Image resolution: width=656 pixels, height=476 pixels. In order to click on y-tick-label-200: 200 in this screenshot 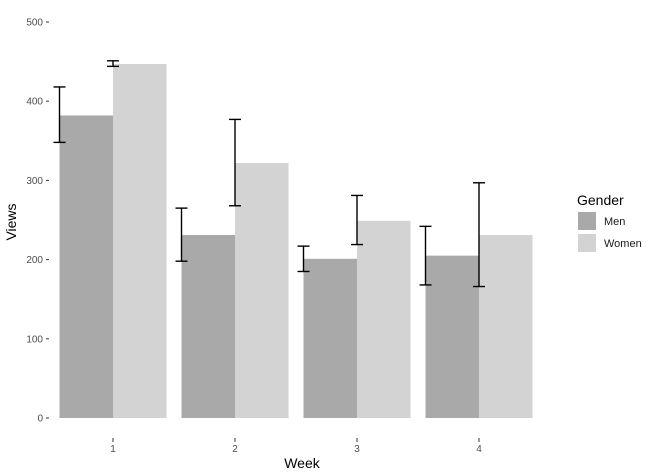, I will do `click(34, 260)`.